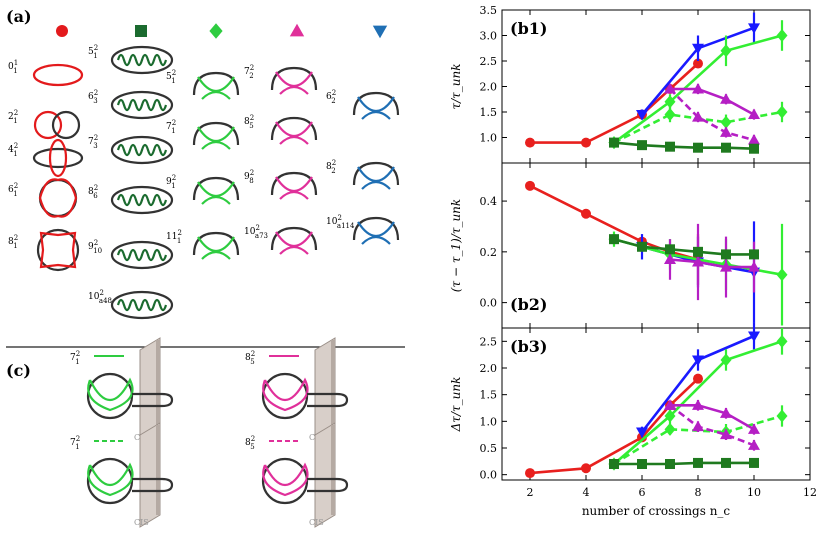 The width and height of the screenshot is (830, 538). What do you see at coordinates (294, 80) in the screenshot?
I see `knot-glyph-c3-r0` at bounding box center [294, 80].